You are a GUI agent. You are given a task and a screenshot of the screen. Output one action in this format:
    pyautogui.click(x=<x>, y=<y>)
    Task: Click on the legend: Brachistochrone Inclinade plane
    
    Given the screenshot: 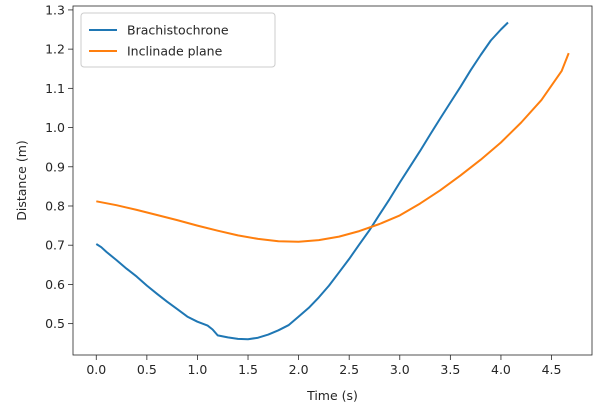 What is the action you would take?
    pyautogui.click(x=178, y=40)
    